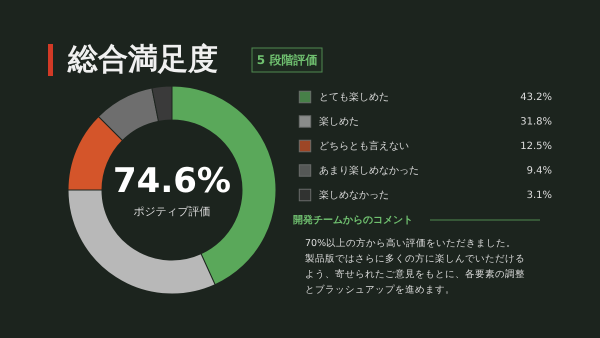 Image resolution: width=600 pixels, height=338 pixels. What do you see at coordinates (354, 97) in the screenshot?
I see `legend-label: とても楽しめた` at bounding box center [354, 97].